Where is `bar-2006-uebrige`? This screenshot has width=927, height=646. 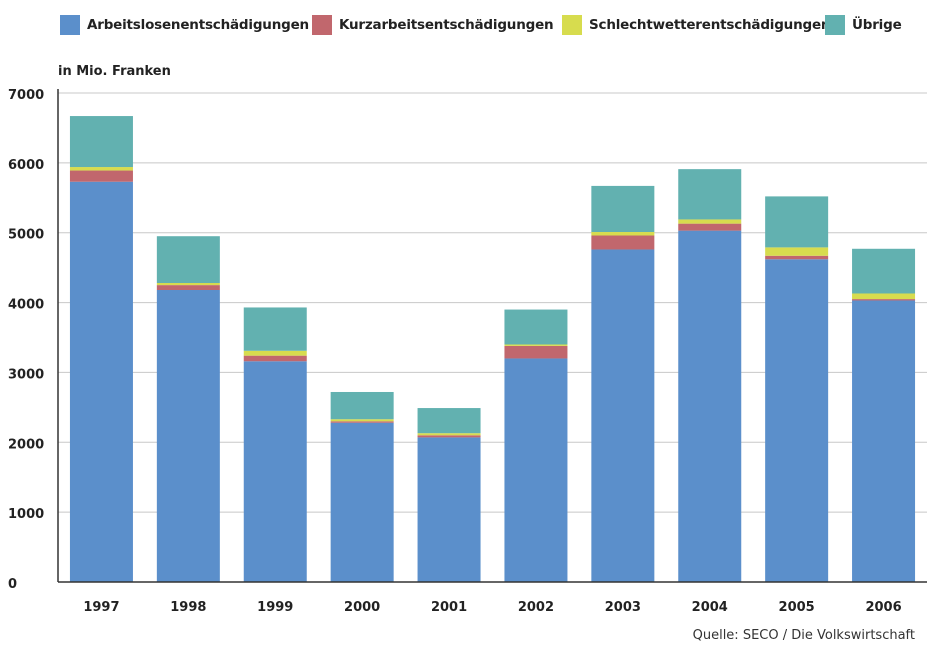
bar-2006-uebrige is located at coordinates (884, 271).